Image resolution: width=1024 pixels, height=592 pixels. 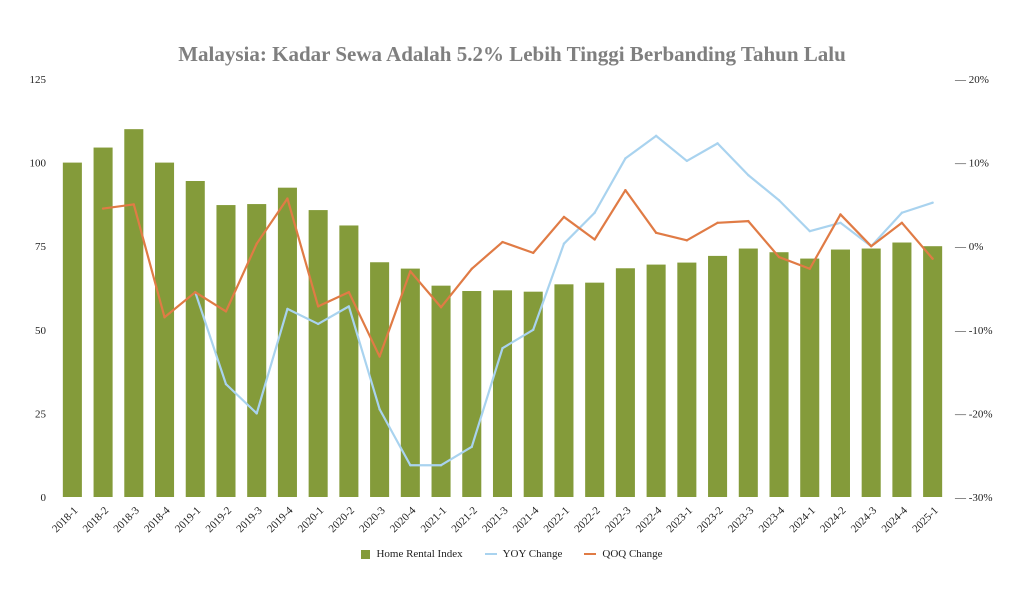 I want to click on x-tick-label-2019-4: 2019-4, so click(x=280, y=519).